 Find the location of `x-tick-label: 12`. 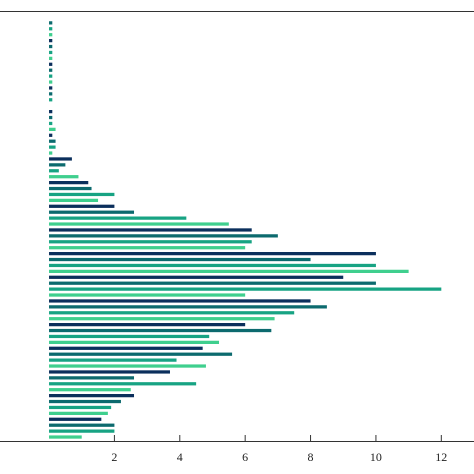

x-tick-label: 12 is located at coordinates (441, 457).